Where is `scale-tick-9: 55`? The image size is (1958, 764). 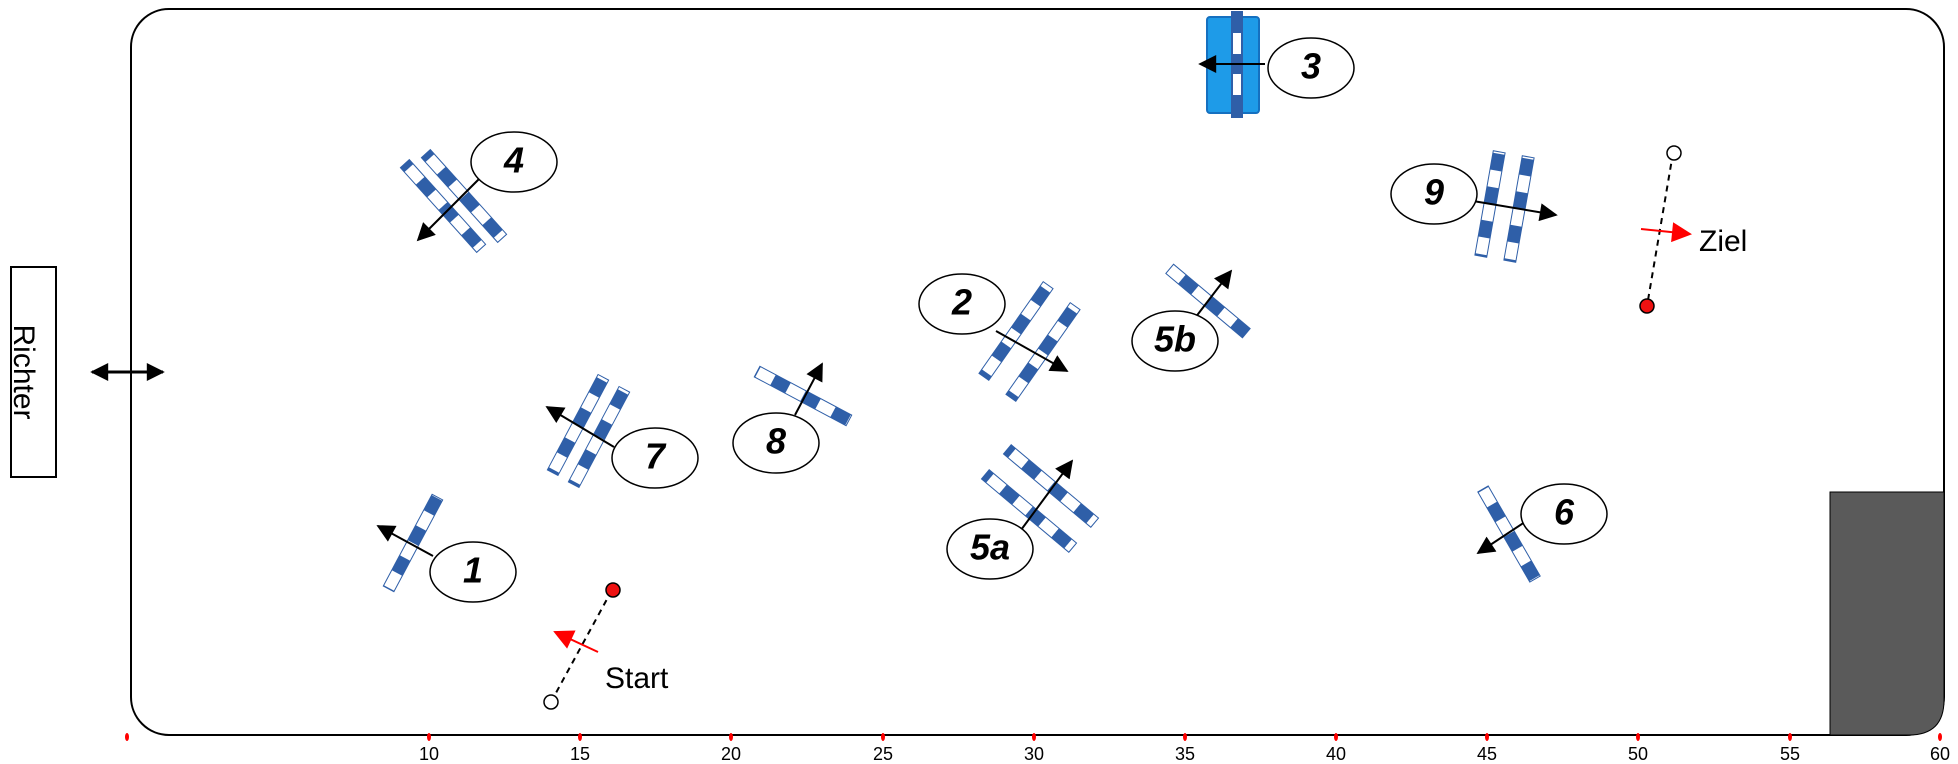 scale-tick-9: 55 is located at coordinates (1790, 748).